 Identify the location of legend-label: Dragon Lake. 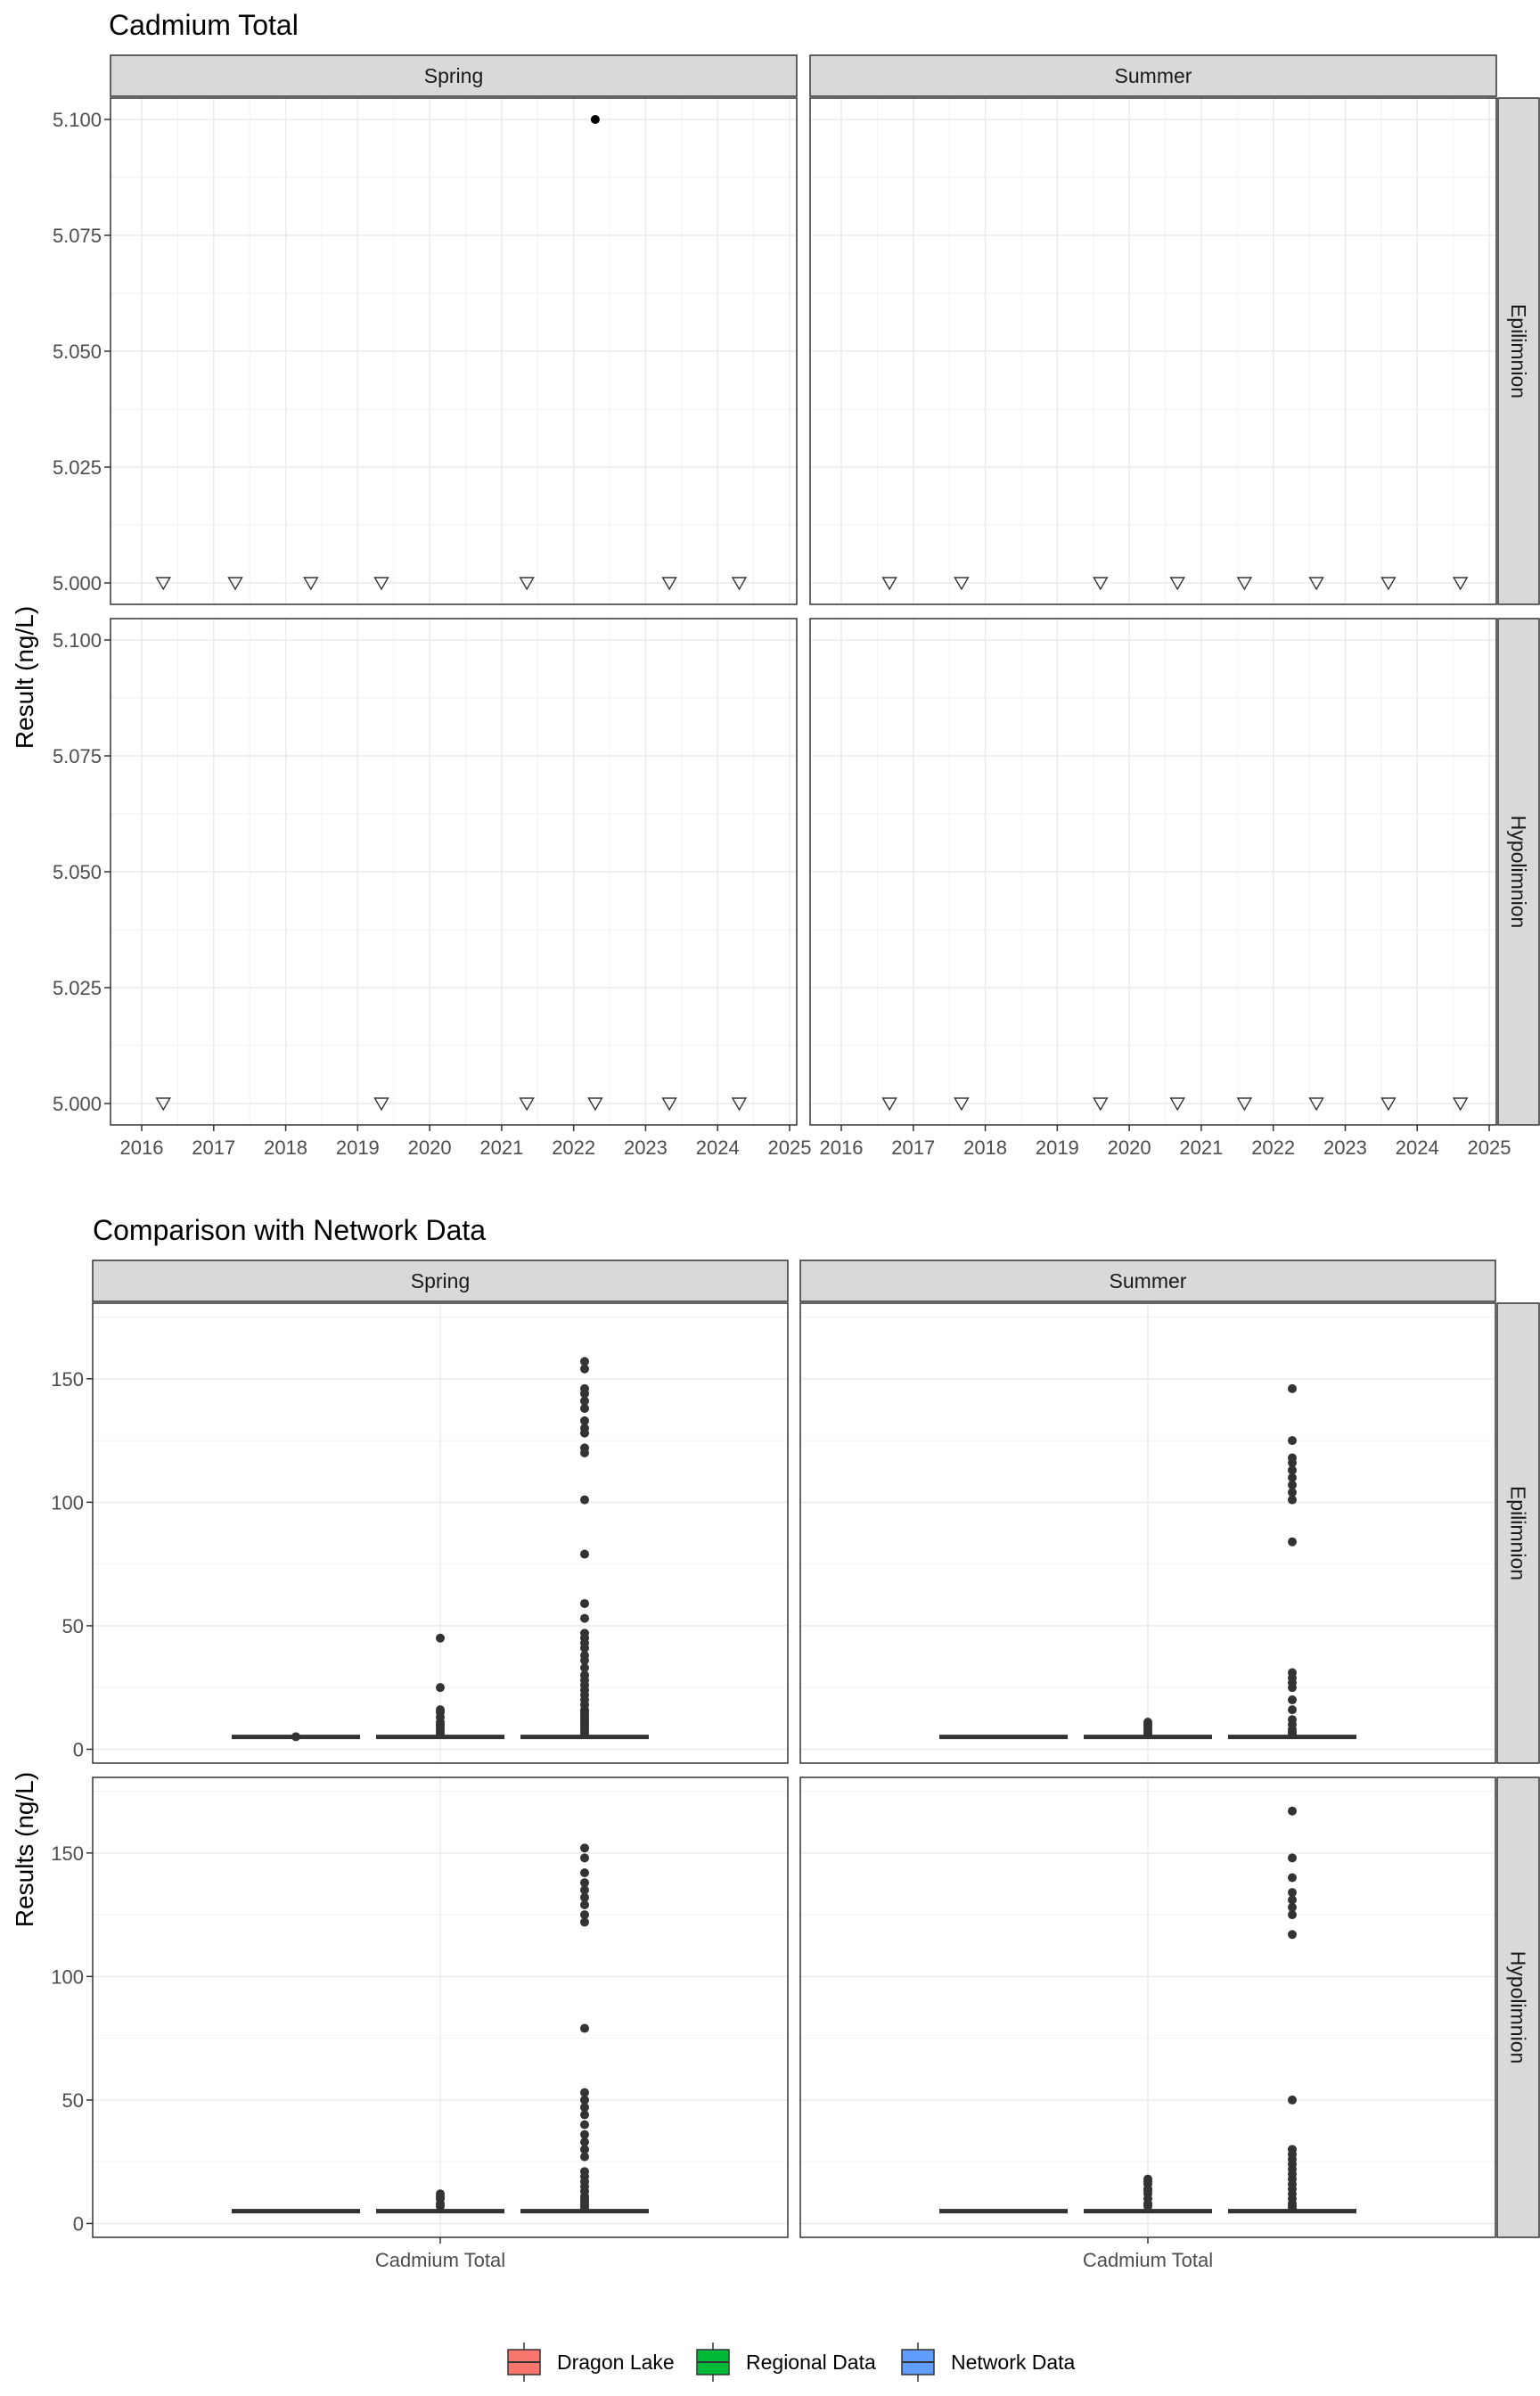
(616, 2362).